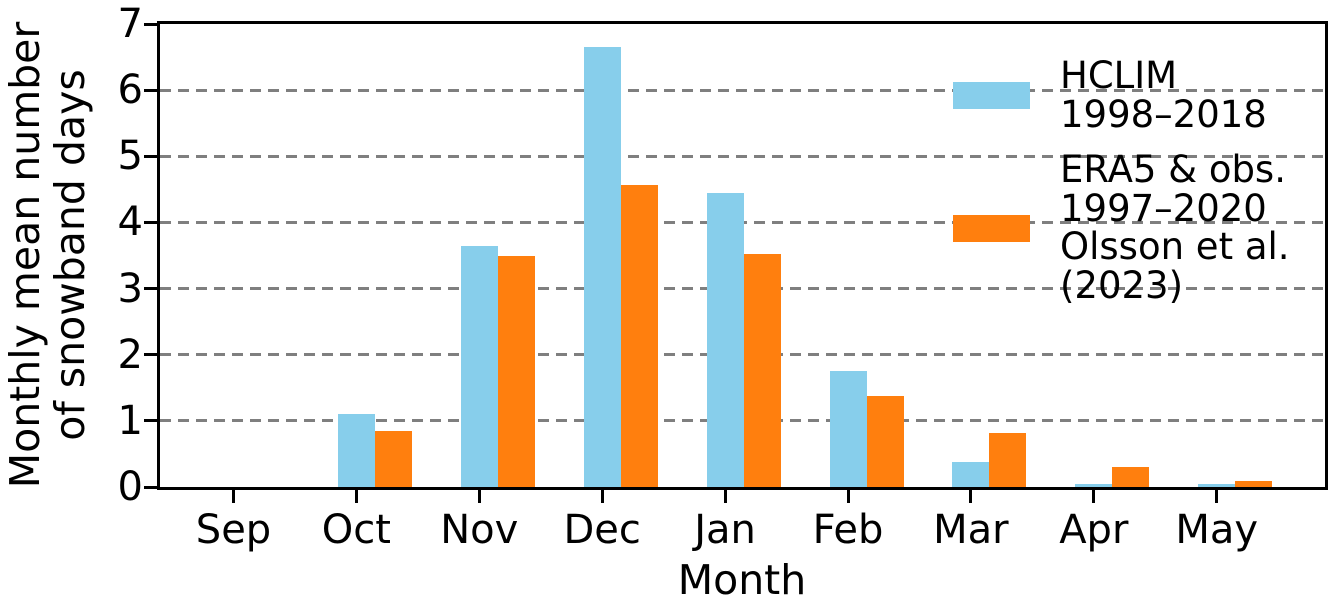 This screenshot has width=1340, height=612. What do you see at coordinates (130, 90) in the screenshot?
I see `y-tick-label-6: 6` at bounding box center [130, 90].